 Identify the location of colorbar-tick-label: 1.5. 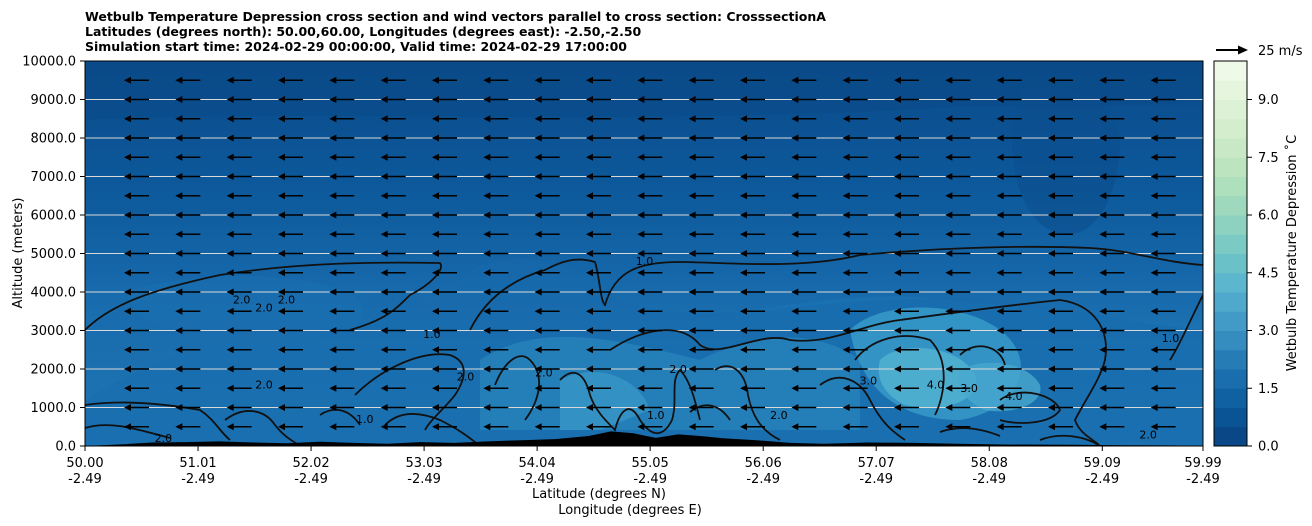
(1268, 389).